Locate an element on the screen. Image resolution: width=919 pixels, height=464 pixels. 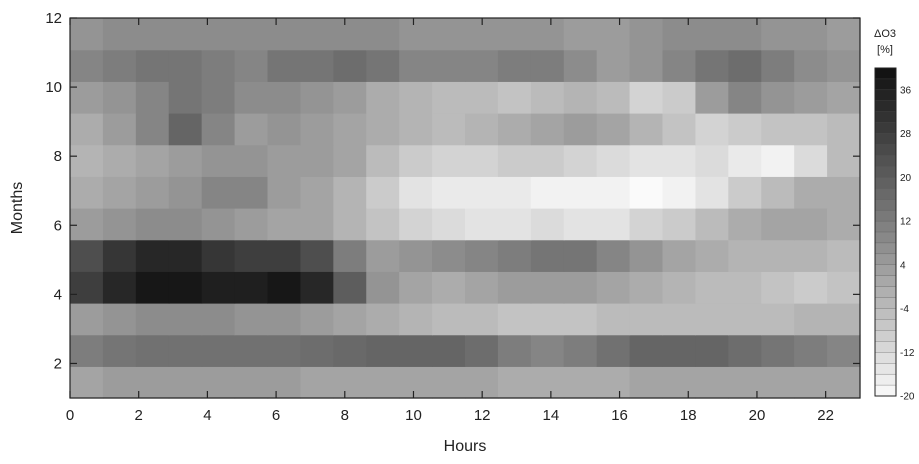
y-tick-label: 10 is located at coordinates (53, 87).